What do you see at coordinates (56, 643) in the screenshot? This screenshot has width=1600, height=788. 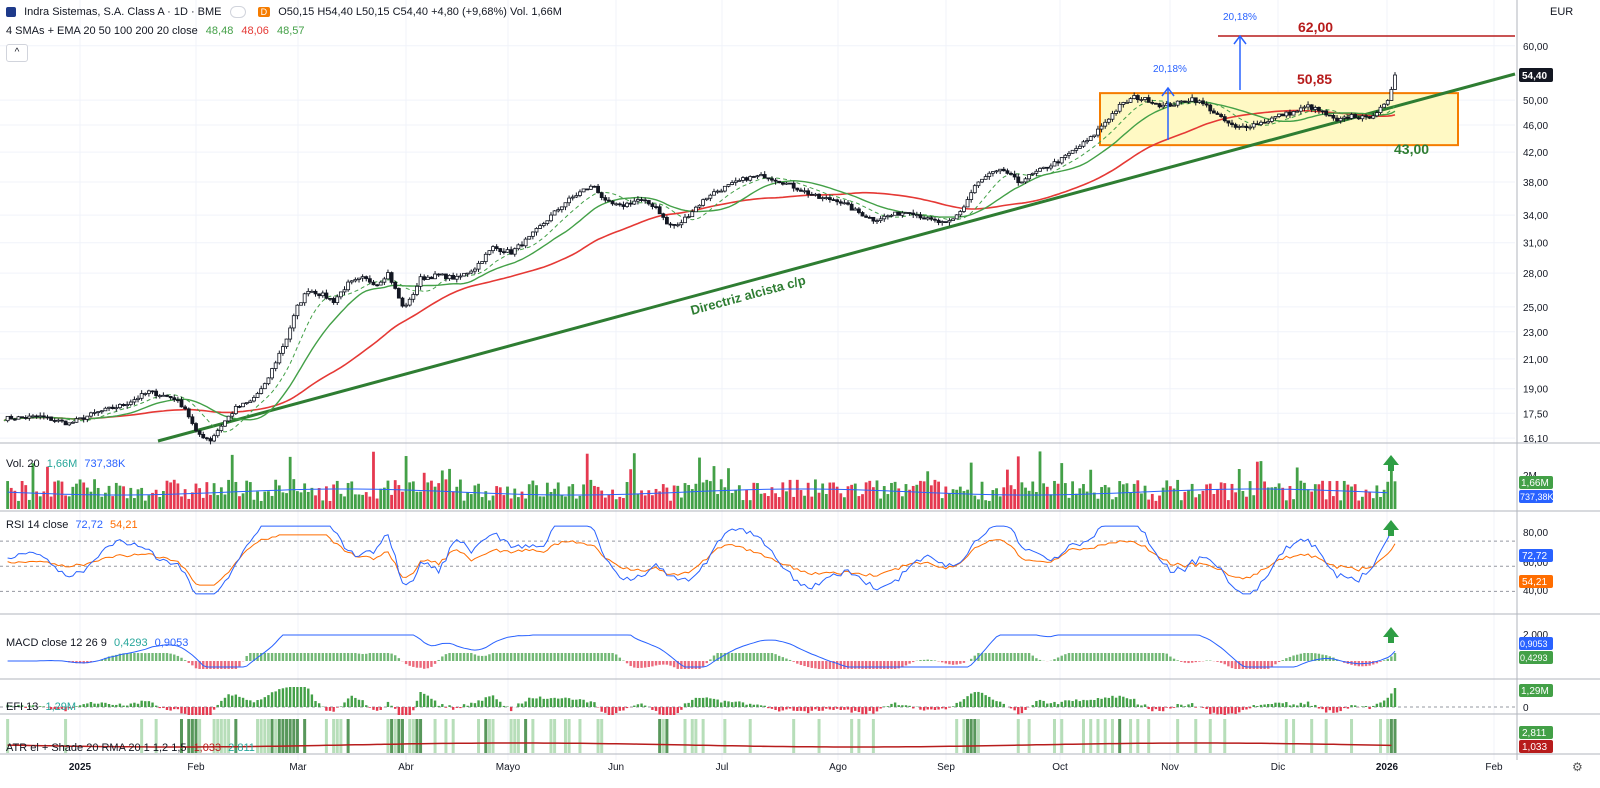 I see `macd-label: MACD close 12 26 9` at bounding box center [56, 643].